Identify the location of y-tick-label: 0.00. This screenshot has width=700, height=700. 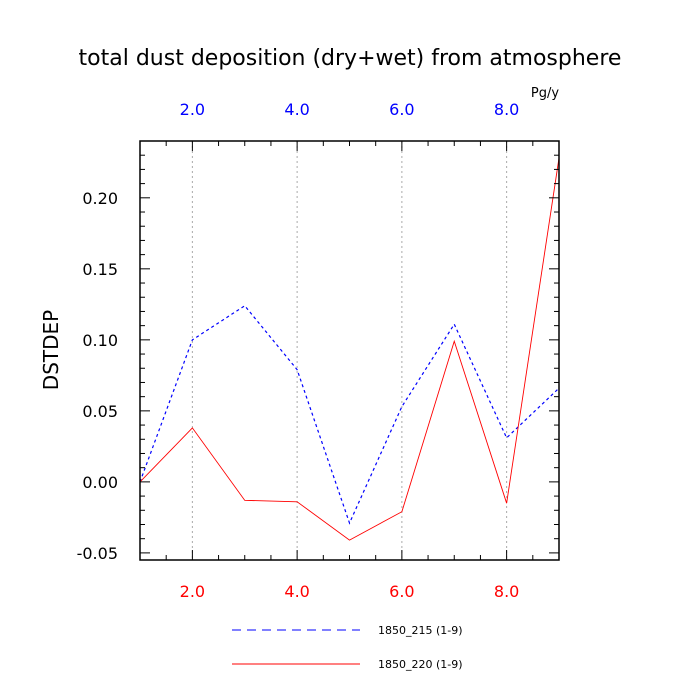
(100, 482).